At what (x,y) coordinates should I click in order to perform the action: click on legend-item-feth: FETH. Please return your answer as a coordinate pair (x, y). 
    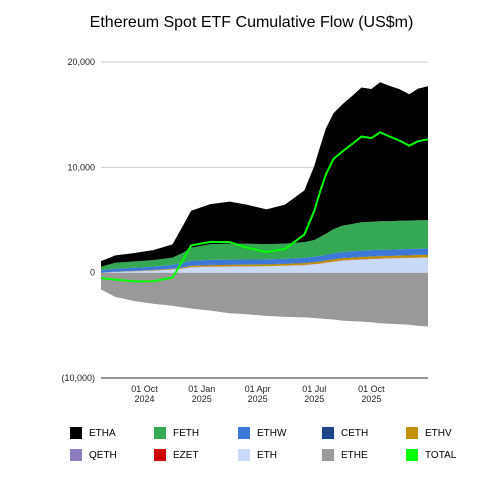
    Looking at the image, I should click on (196, 433).